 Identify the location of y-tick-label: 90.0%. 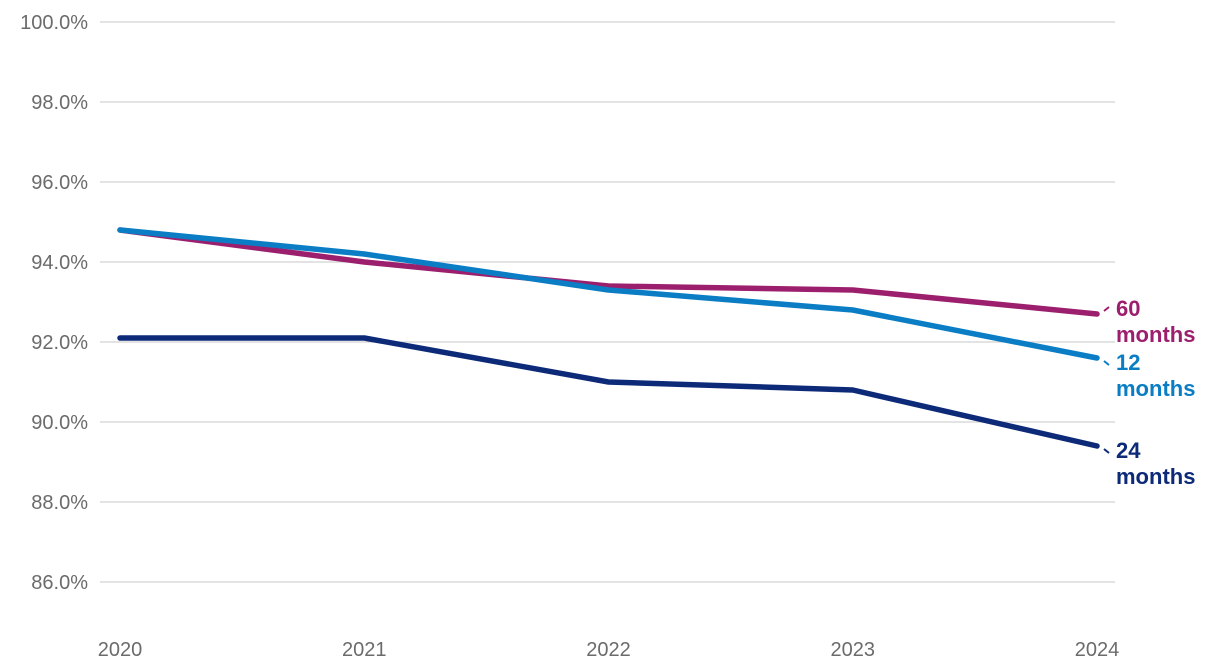
(59, 423).